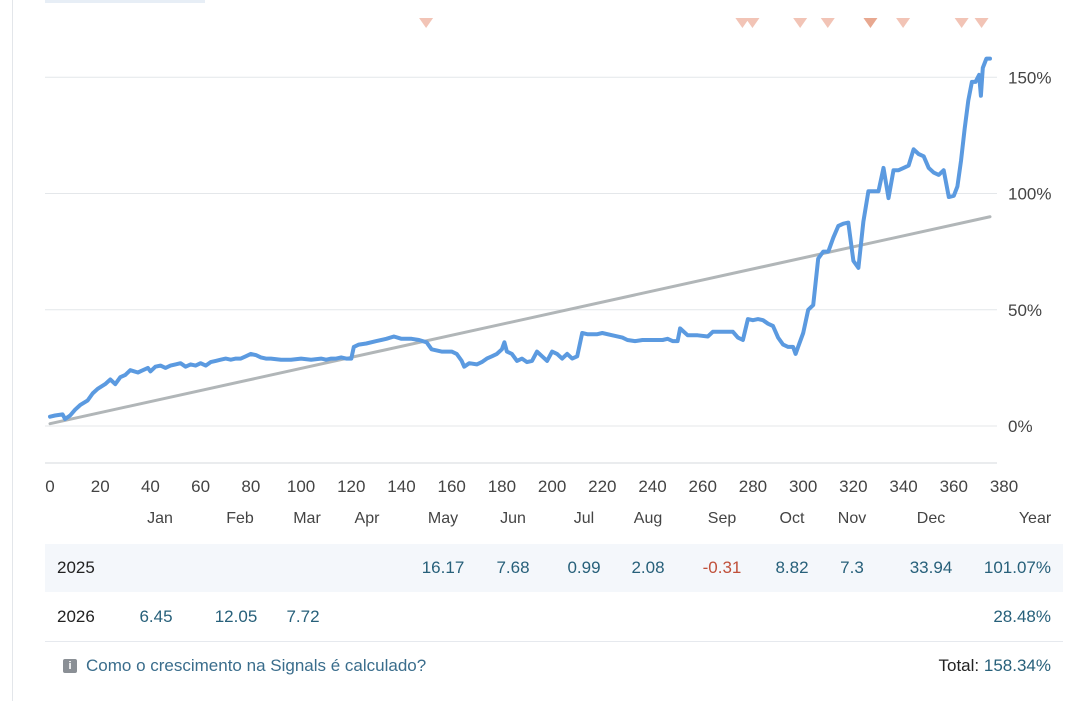 The image size is (1080, 701). Describe the element at coordinates (753, 486) in the screenshot. I see `x-tick-label: 280` at that location.